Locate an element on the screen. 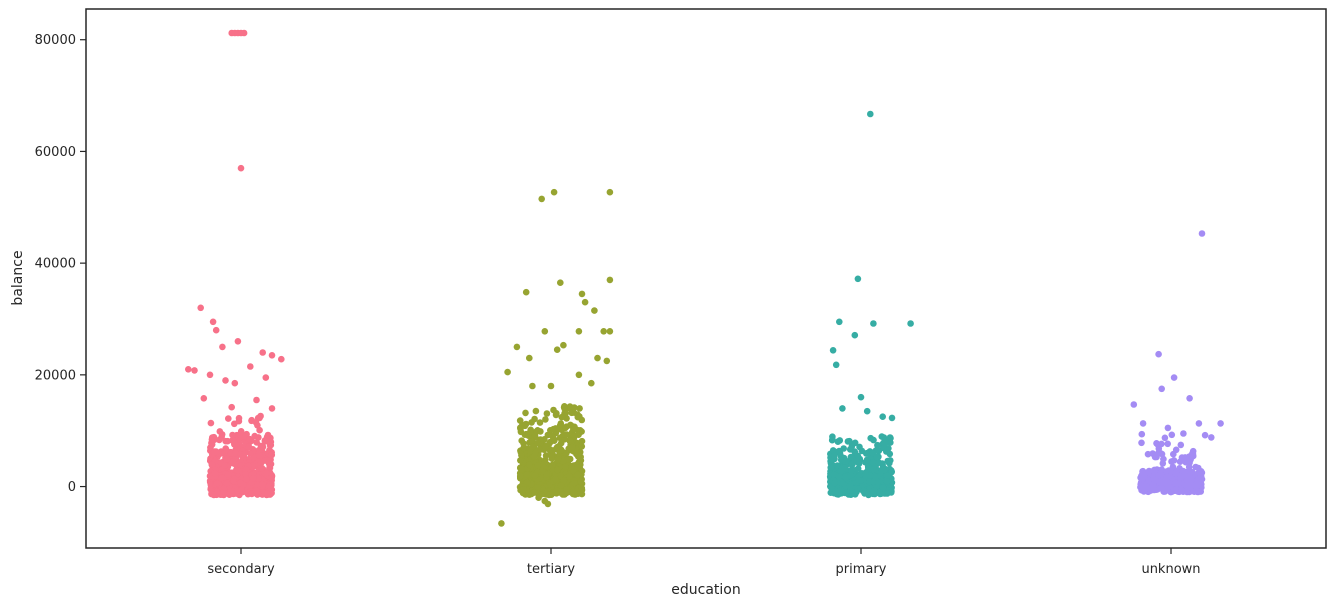 Image resolution: width=1336 pixels, height=606 pixels. y-tick-label: 0 is located at coordinates (72, 487).